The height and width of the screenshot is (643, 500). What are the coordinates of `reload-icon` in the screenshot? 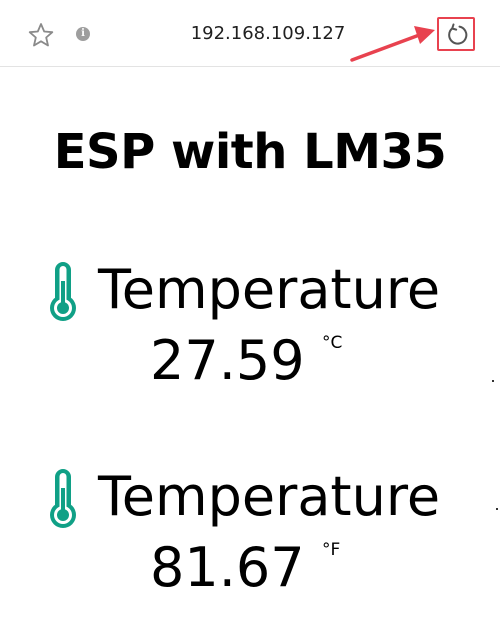 It's located at (458, 34).